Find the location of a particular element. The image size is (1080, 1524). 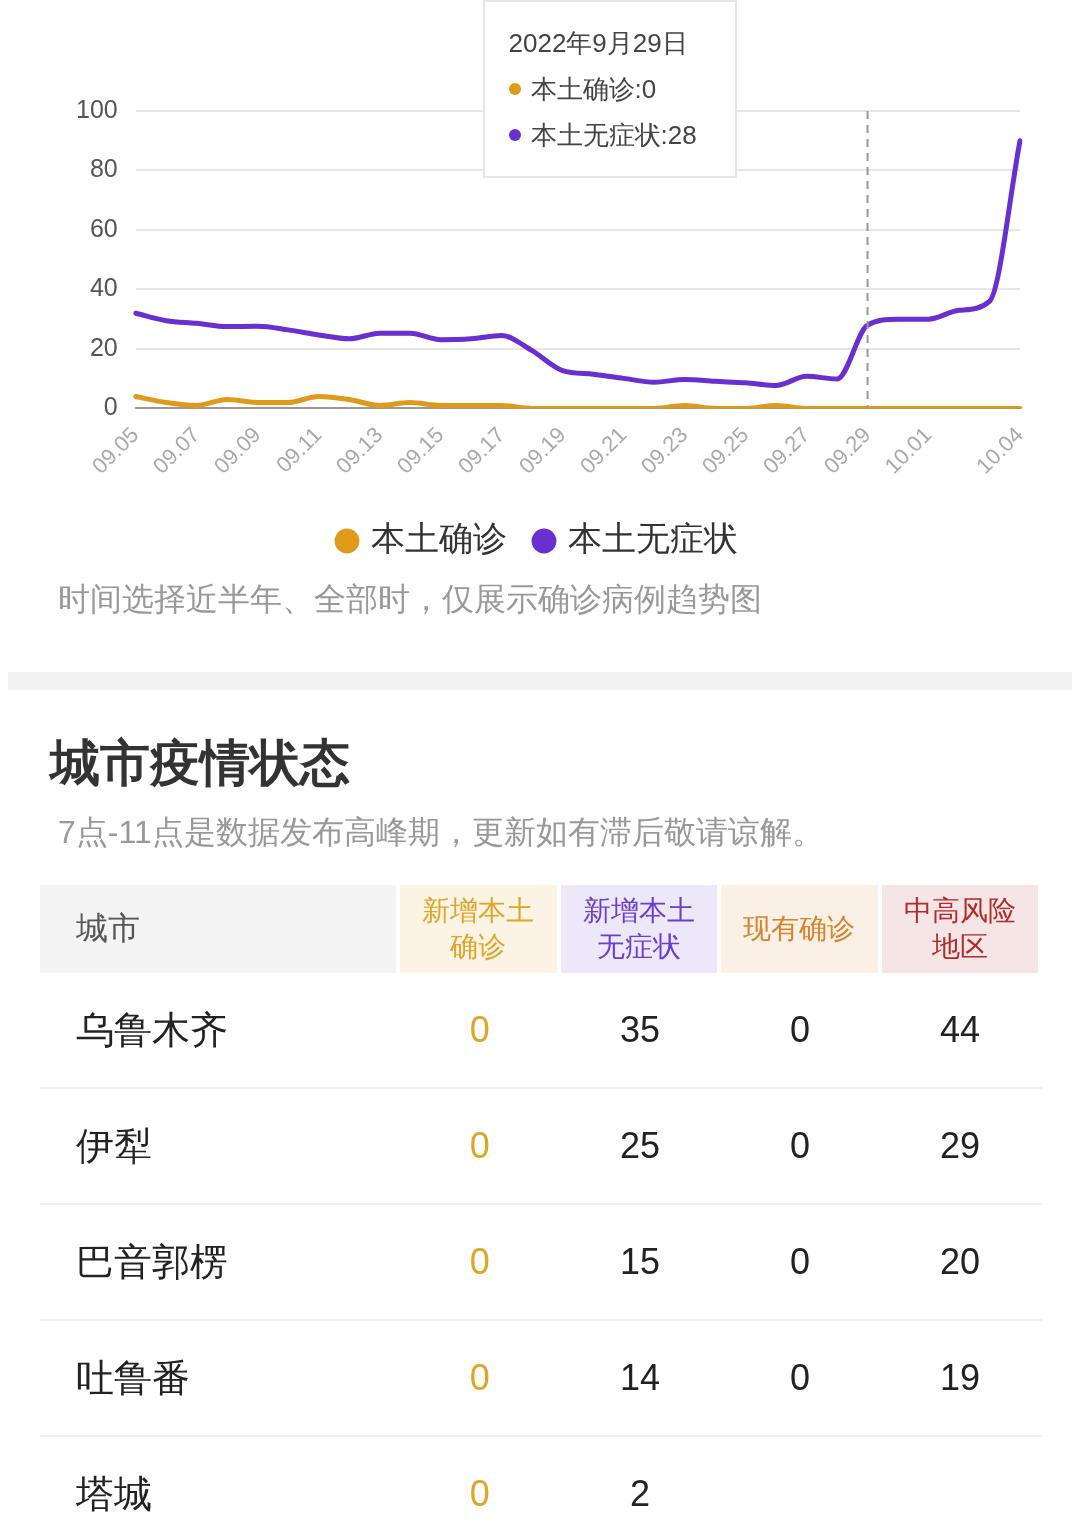

data-label: 29 is located at coordinates (959, 1146).